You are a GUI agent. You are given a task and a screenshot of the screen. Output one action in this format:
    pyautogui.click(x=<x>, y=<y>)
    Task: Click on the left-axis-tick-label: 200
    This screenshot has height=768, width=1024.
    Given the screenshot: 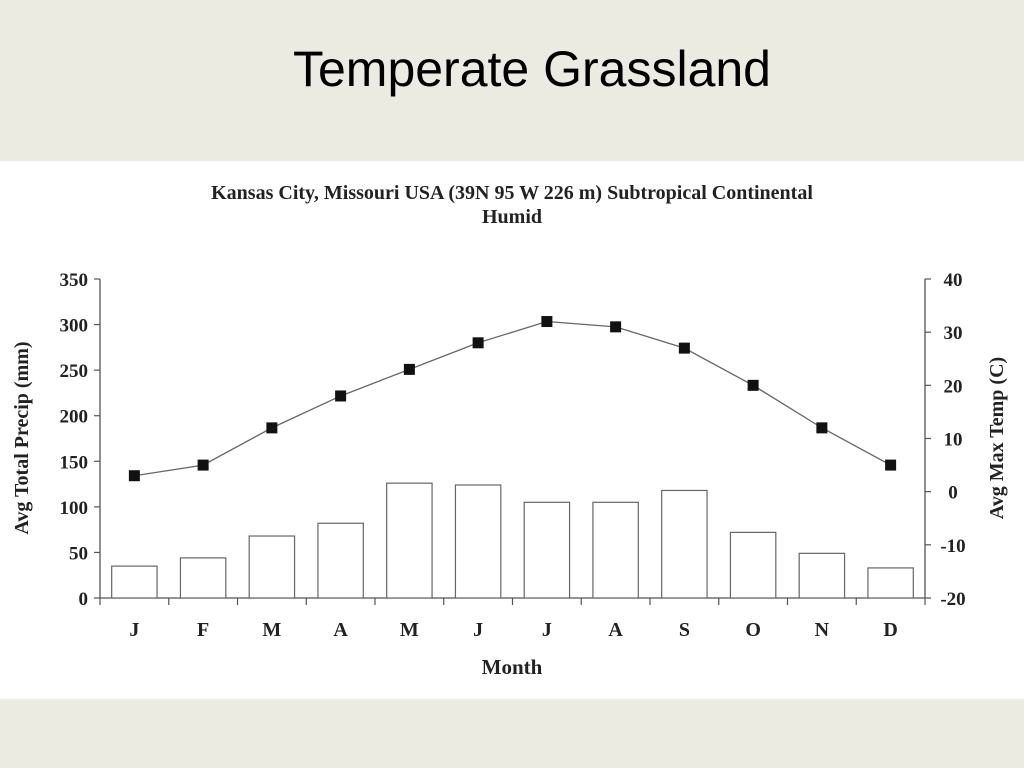 What is the action you would take?
    pyautogui.click(x=74, y=417)
    